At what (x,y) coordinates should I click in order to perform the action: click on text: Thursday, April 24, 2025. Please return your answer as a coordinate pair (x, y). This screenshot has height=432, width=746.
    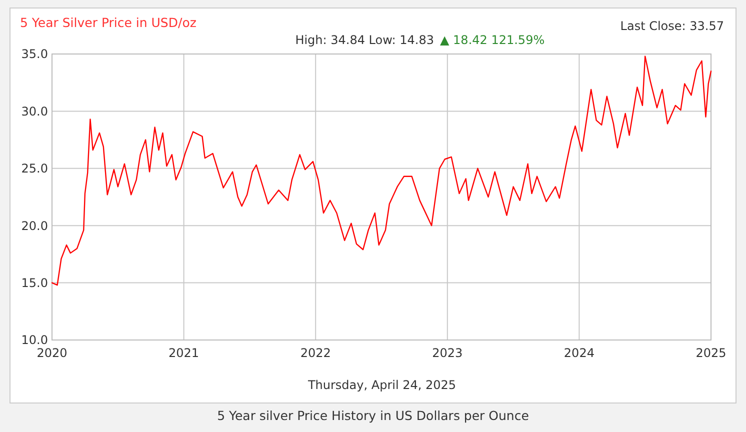
    Looking at the image, I should click on (381, 385).